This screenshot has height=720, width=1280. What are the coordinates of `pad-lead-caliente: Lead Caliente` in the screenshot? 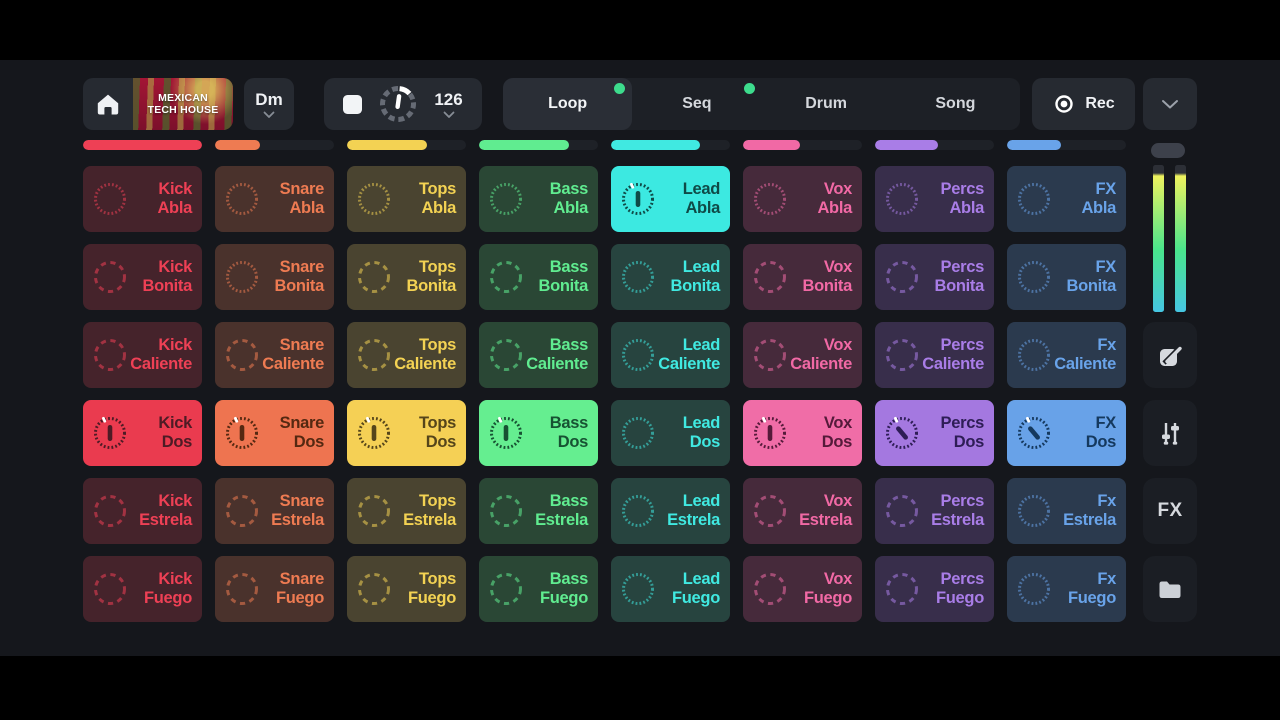 It's located at (670, 355).